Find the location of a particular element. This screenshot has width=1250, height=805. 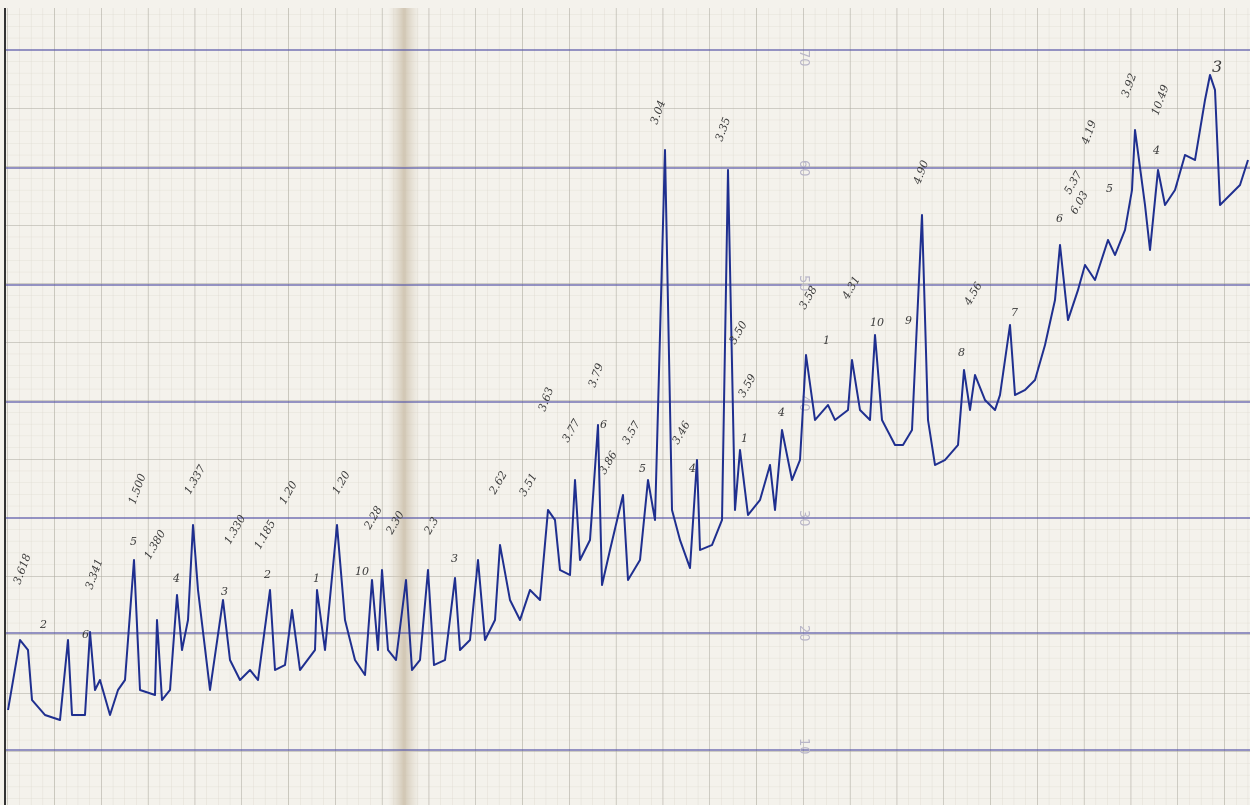

scale-label: 70 is located at coordinates (803, 58).